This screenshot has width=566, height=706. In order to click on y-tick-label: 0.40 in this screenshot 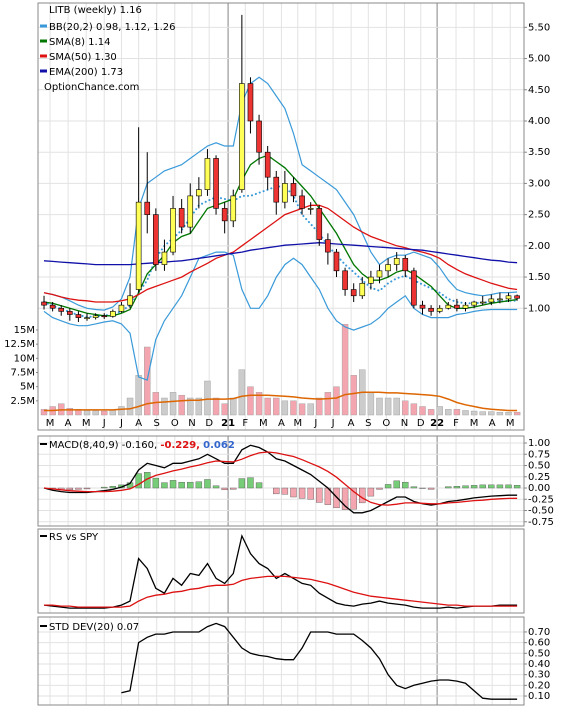, I will do `click(539, 664)`.